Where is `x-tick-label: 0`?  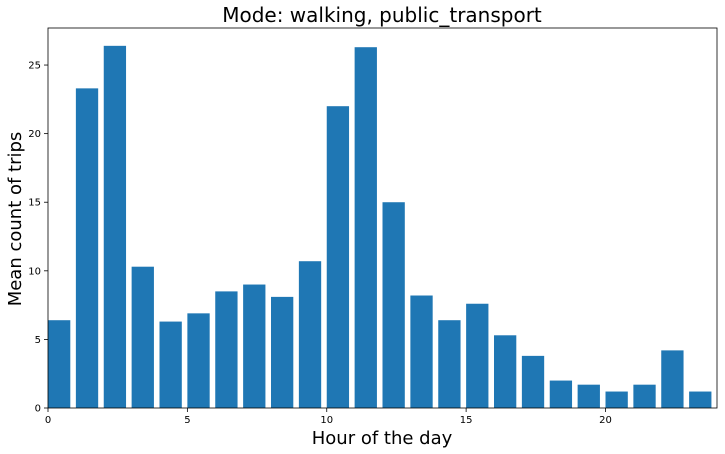
x-tick-label: 0 is located at coordinates (48, 420).